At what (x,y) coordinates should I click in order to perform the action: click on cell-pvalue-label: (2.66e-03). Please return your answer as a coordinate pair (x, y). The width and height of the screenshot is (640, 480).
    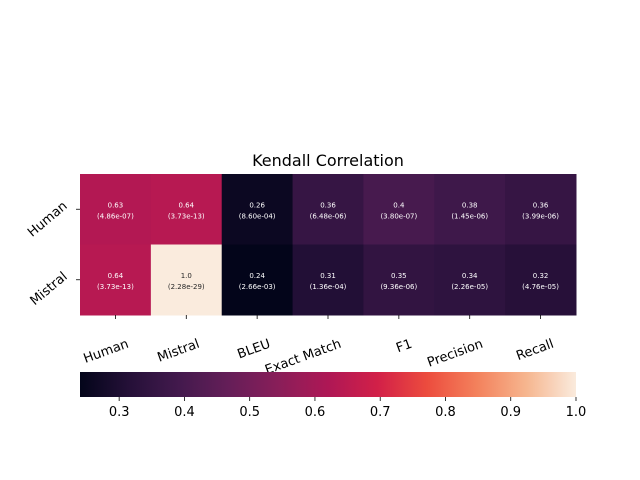
    Looking at the image, I should click on (257, 287).